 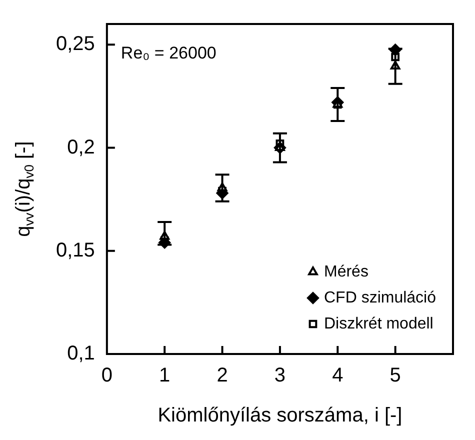 What do you see at coordinates (75, 250) in the screenshot?
I see `y-tick-label: 0,15` at bounding box center [75, 250].